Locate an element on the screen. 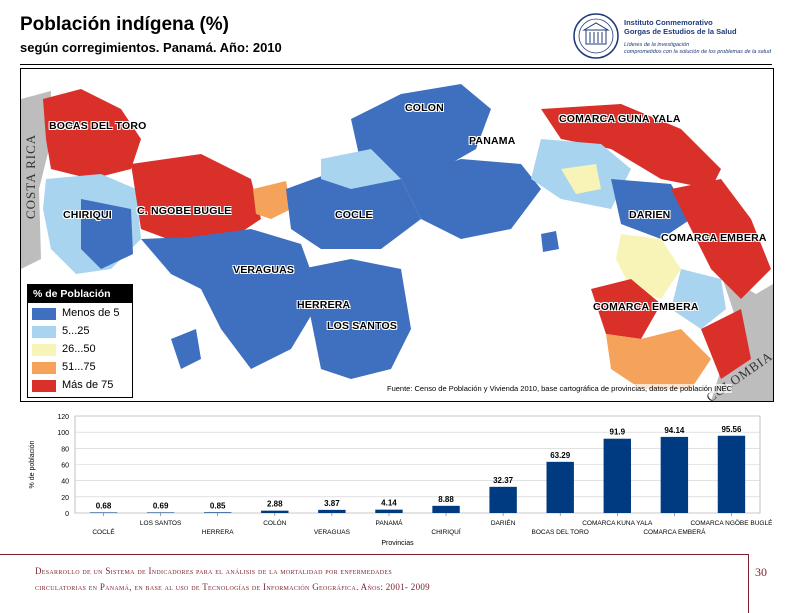 This screenshot has width=792, height=613. region-orange-west is located at coordinates (272, 200).